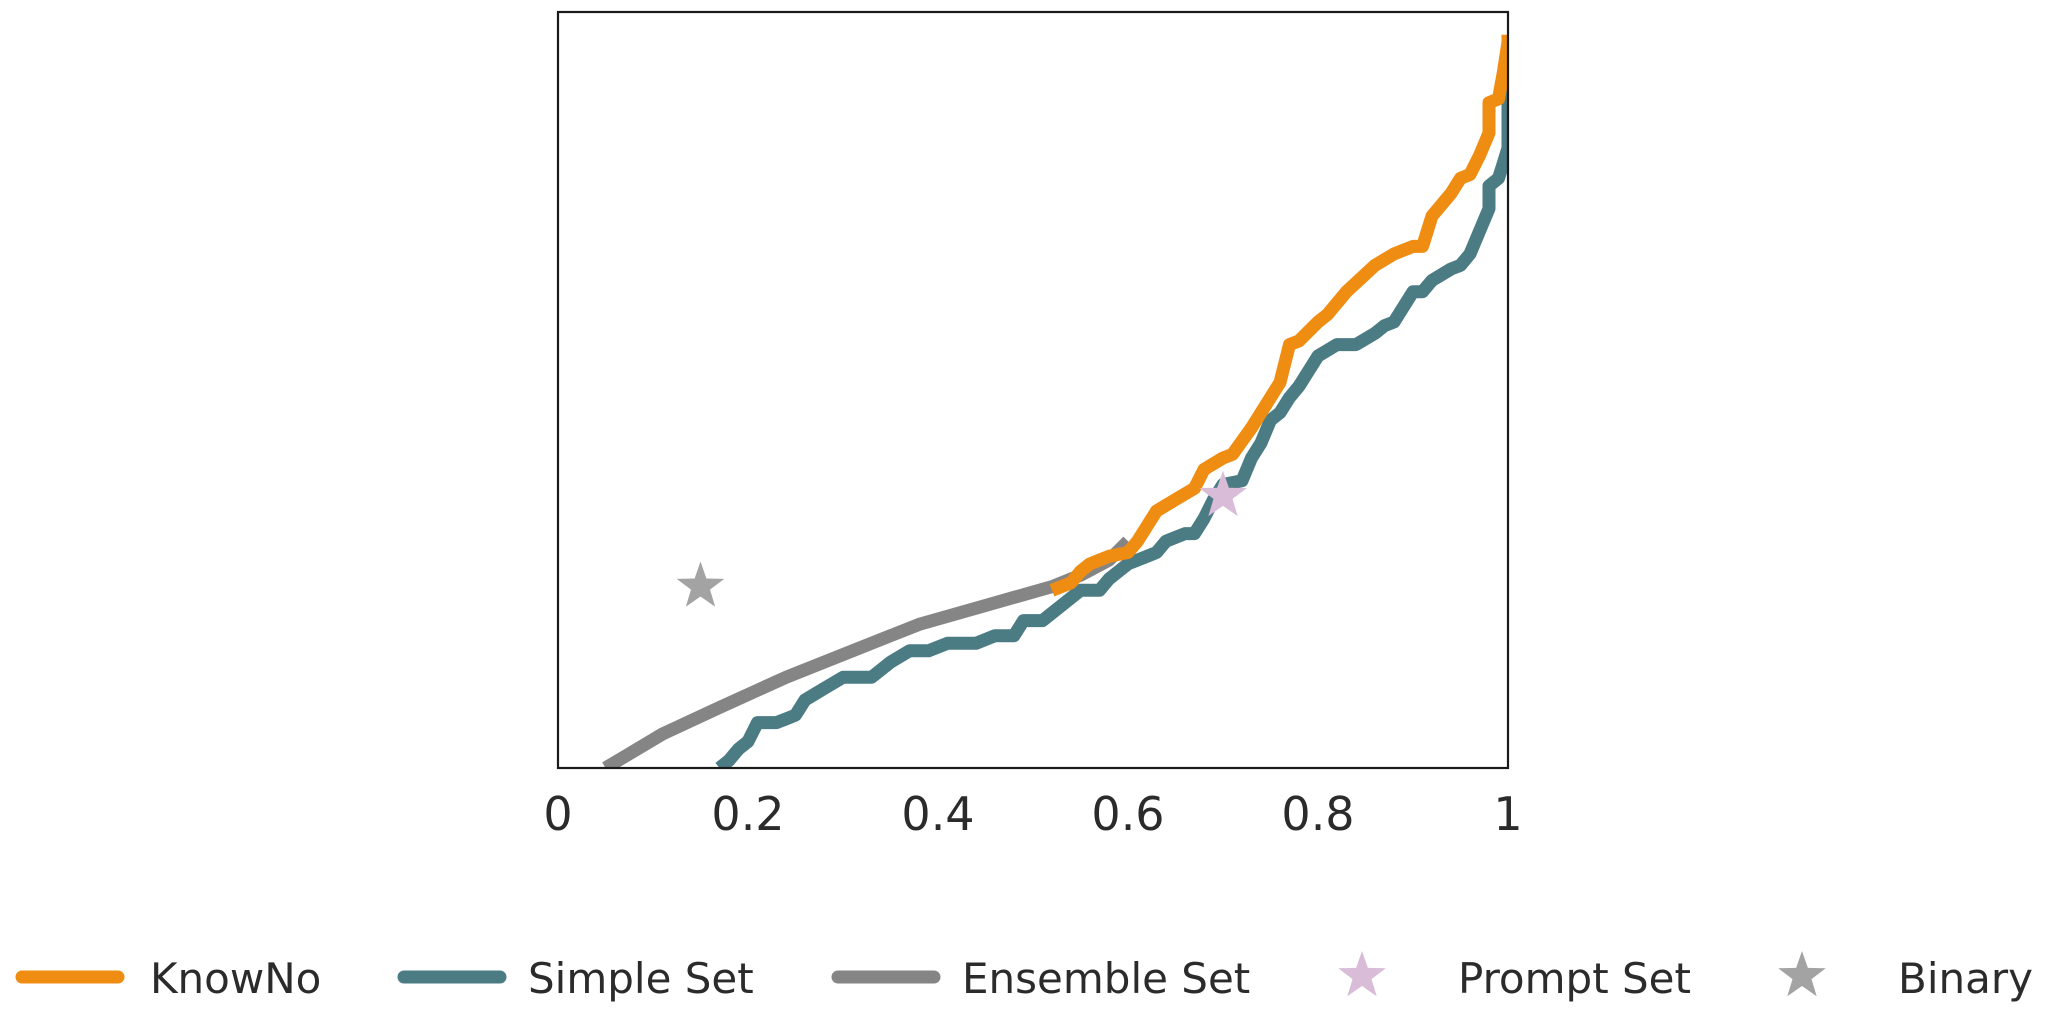 Image resolution: width=2048 pixels, height=1020 pixels. What do you see at coordinates (1106, 978) in the screenshot?
I see `legend-label: Ensemble Set` at bounding box center [1106, 978].